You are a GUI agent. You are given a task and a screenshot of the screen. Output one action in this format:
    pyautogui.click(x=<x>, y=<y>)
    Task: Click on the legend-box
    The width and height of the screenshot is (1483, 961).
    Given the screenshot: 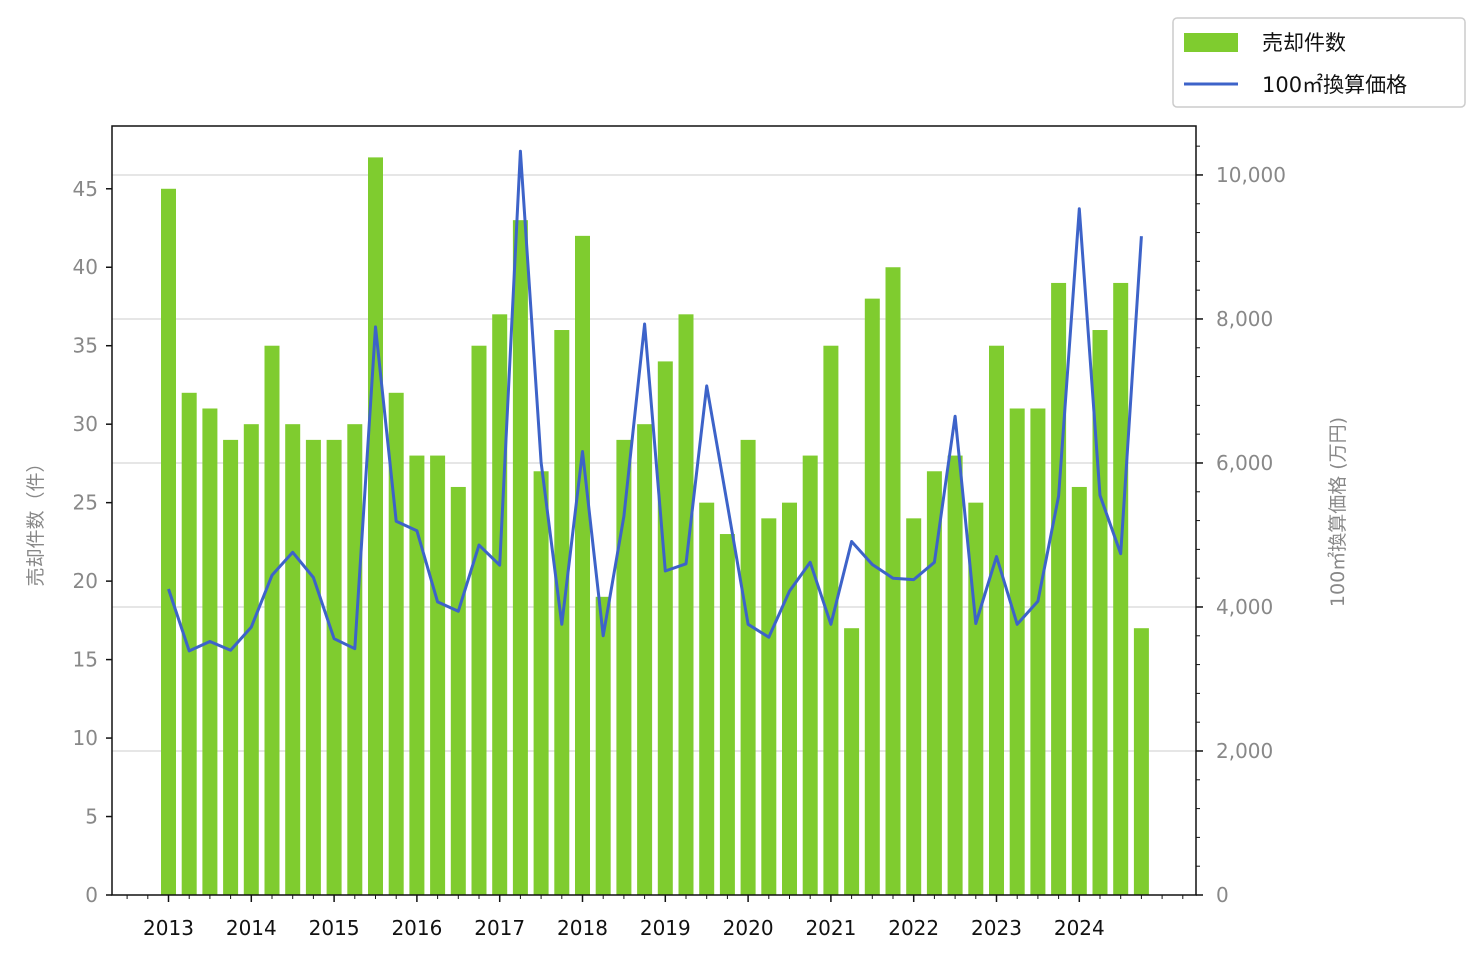 What is the action you would take?
    pyautogui.click(x=1319, y=62)
    